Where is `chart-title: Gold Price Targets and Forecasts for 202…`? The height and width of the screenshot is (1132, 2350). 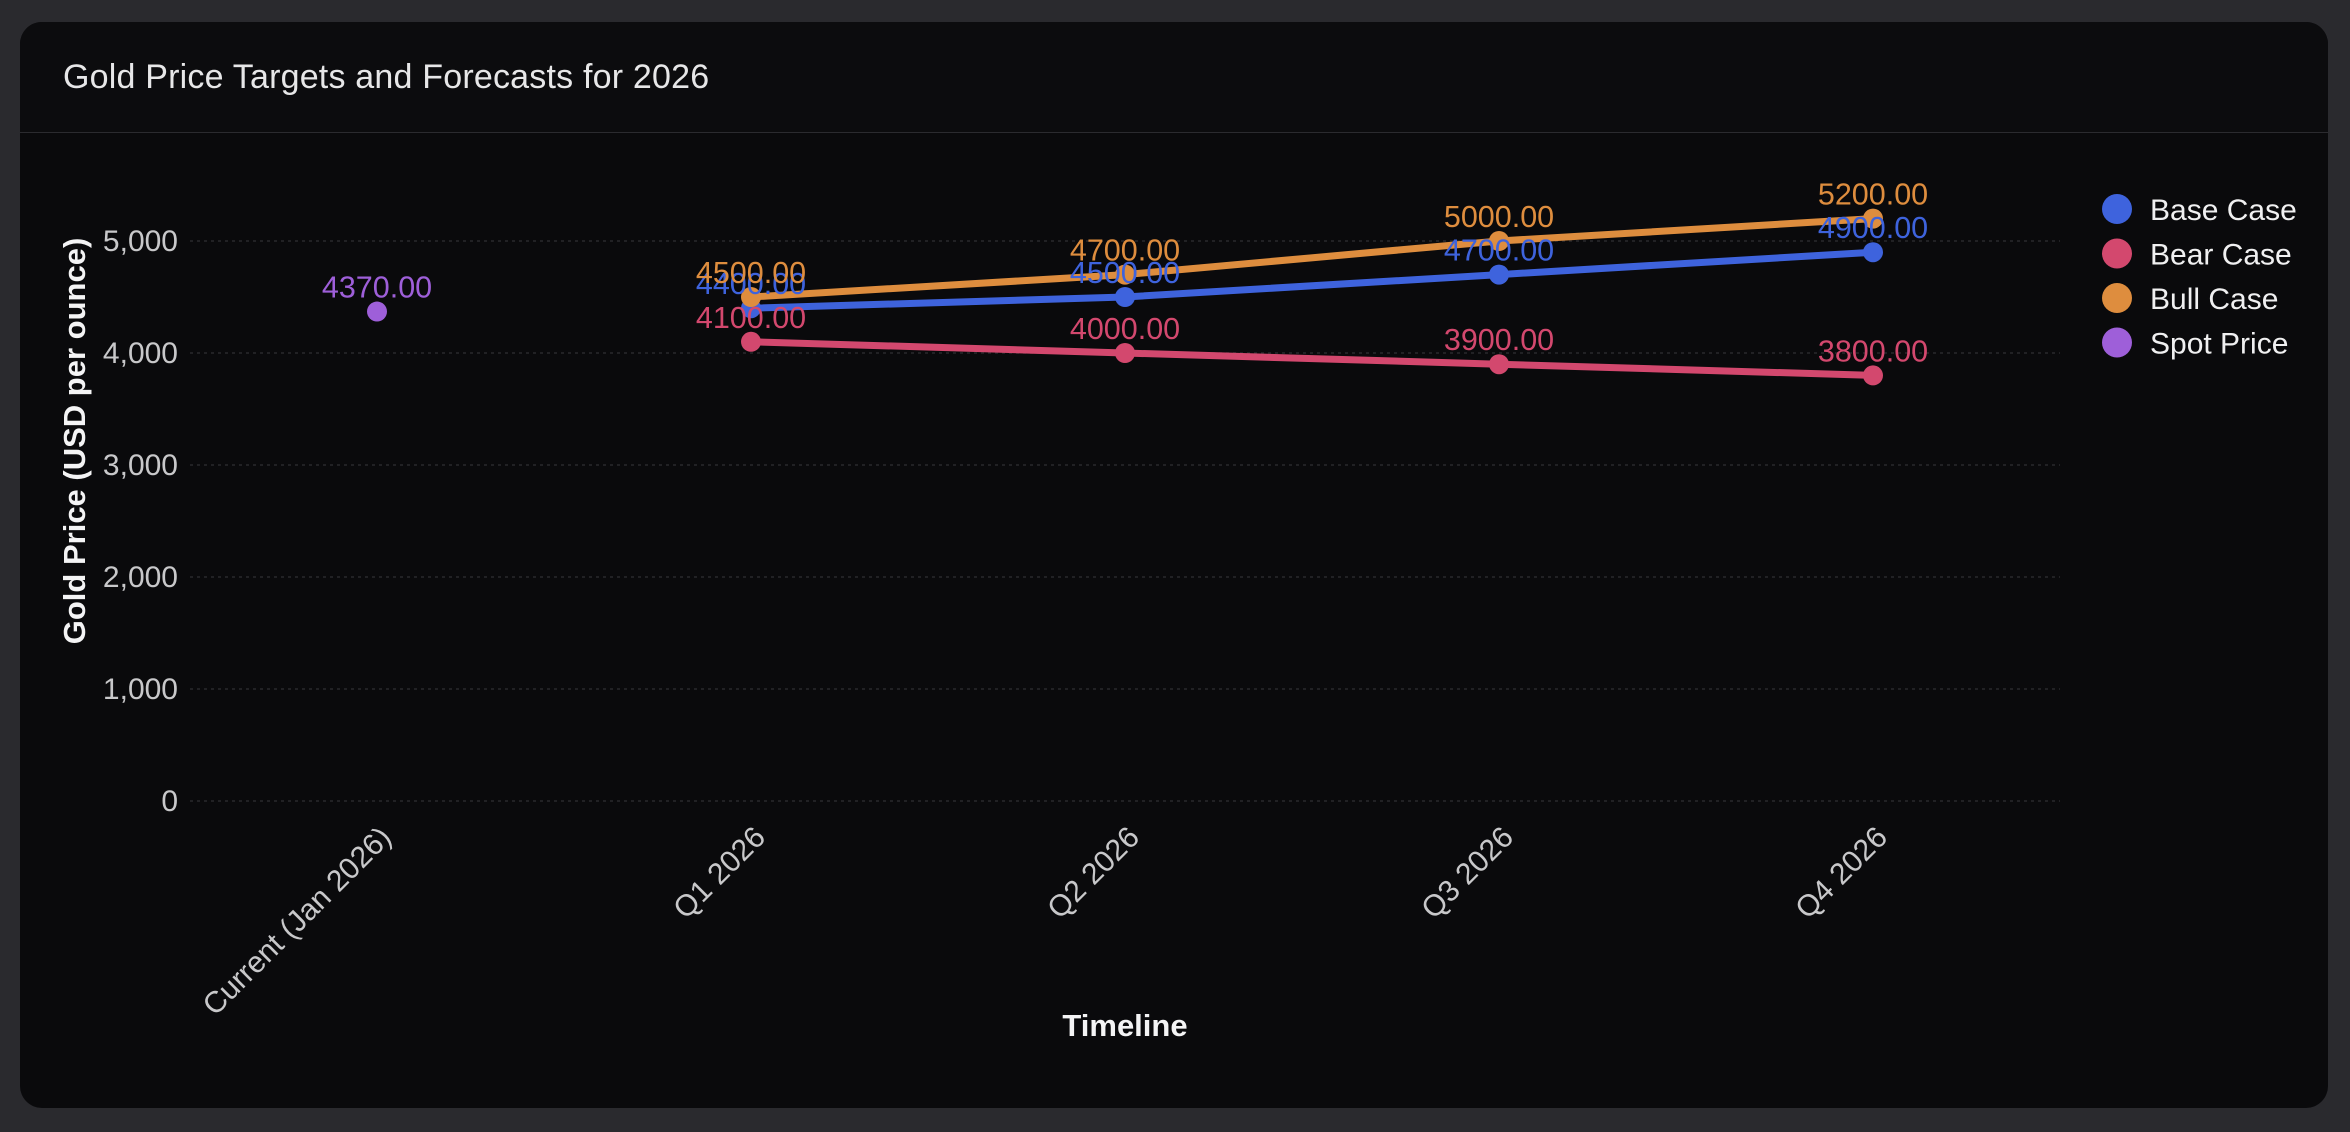 chart-title: Gold Price Targets and Forecasts for 202… is located at coordinates (386, 76).